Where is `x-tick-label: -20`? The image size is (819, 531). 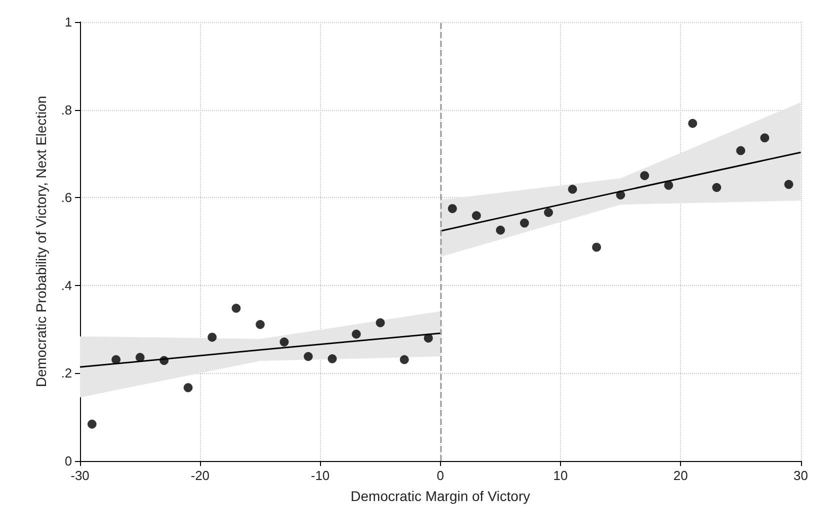 x-tick-label: -20 is located at coordinates (200, 475).